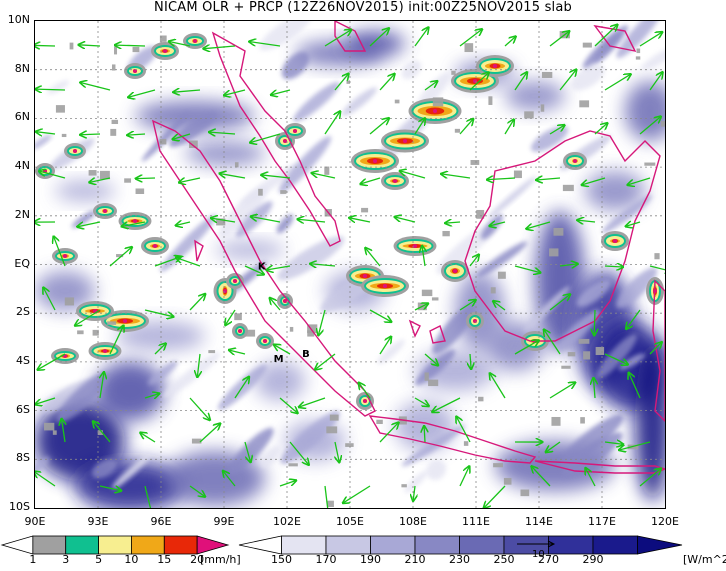 The height and width of the screenshot is (571, 726). Describe the element at coordinates (66, 559) in the screenshot. I see `precip-colorbar-label: 3` at that location.